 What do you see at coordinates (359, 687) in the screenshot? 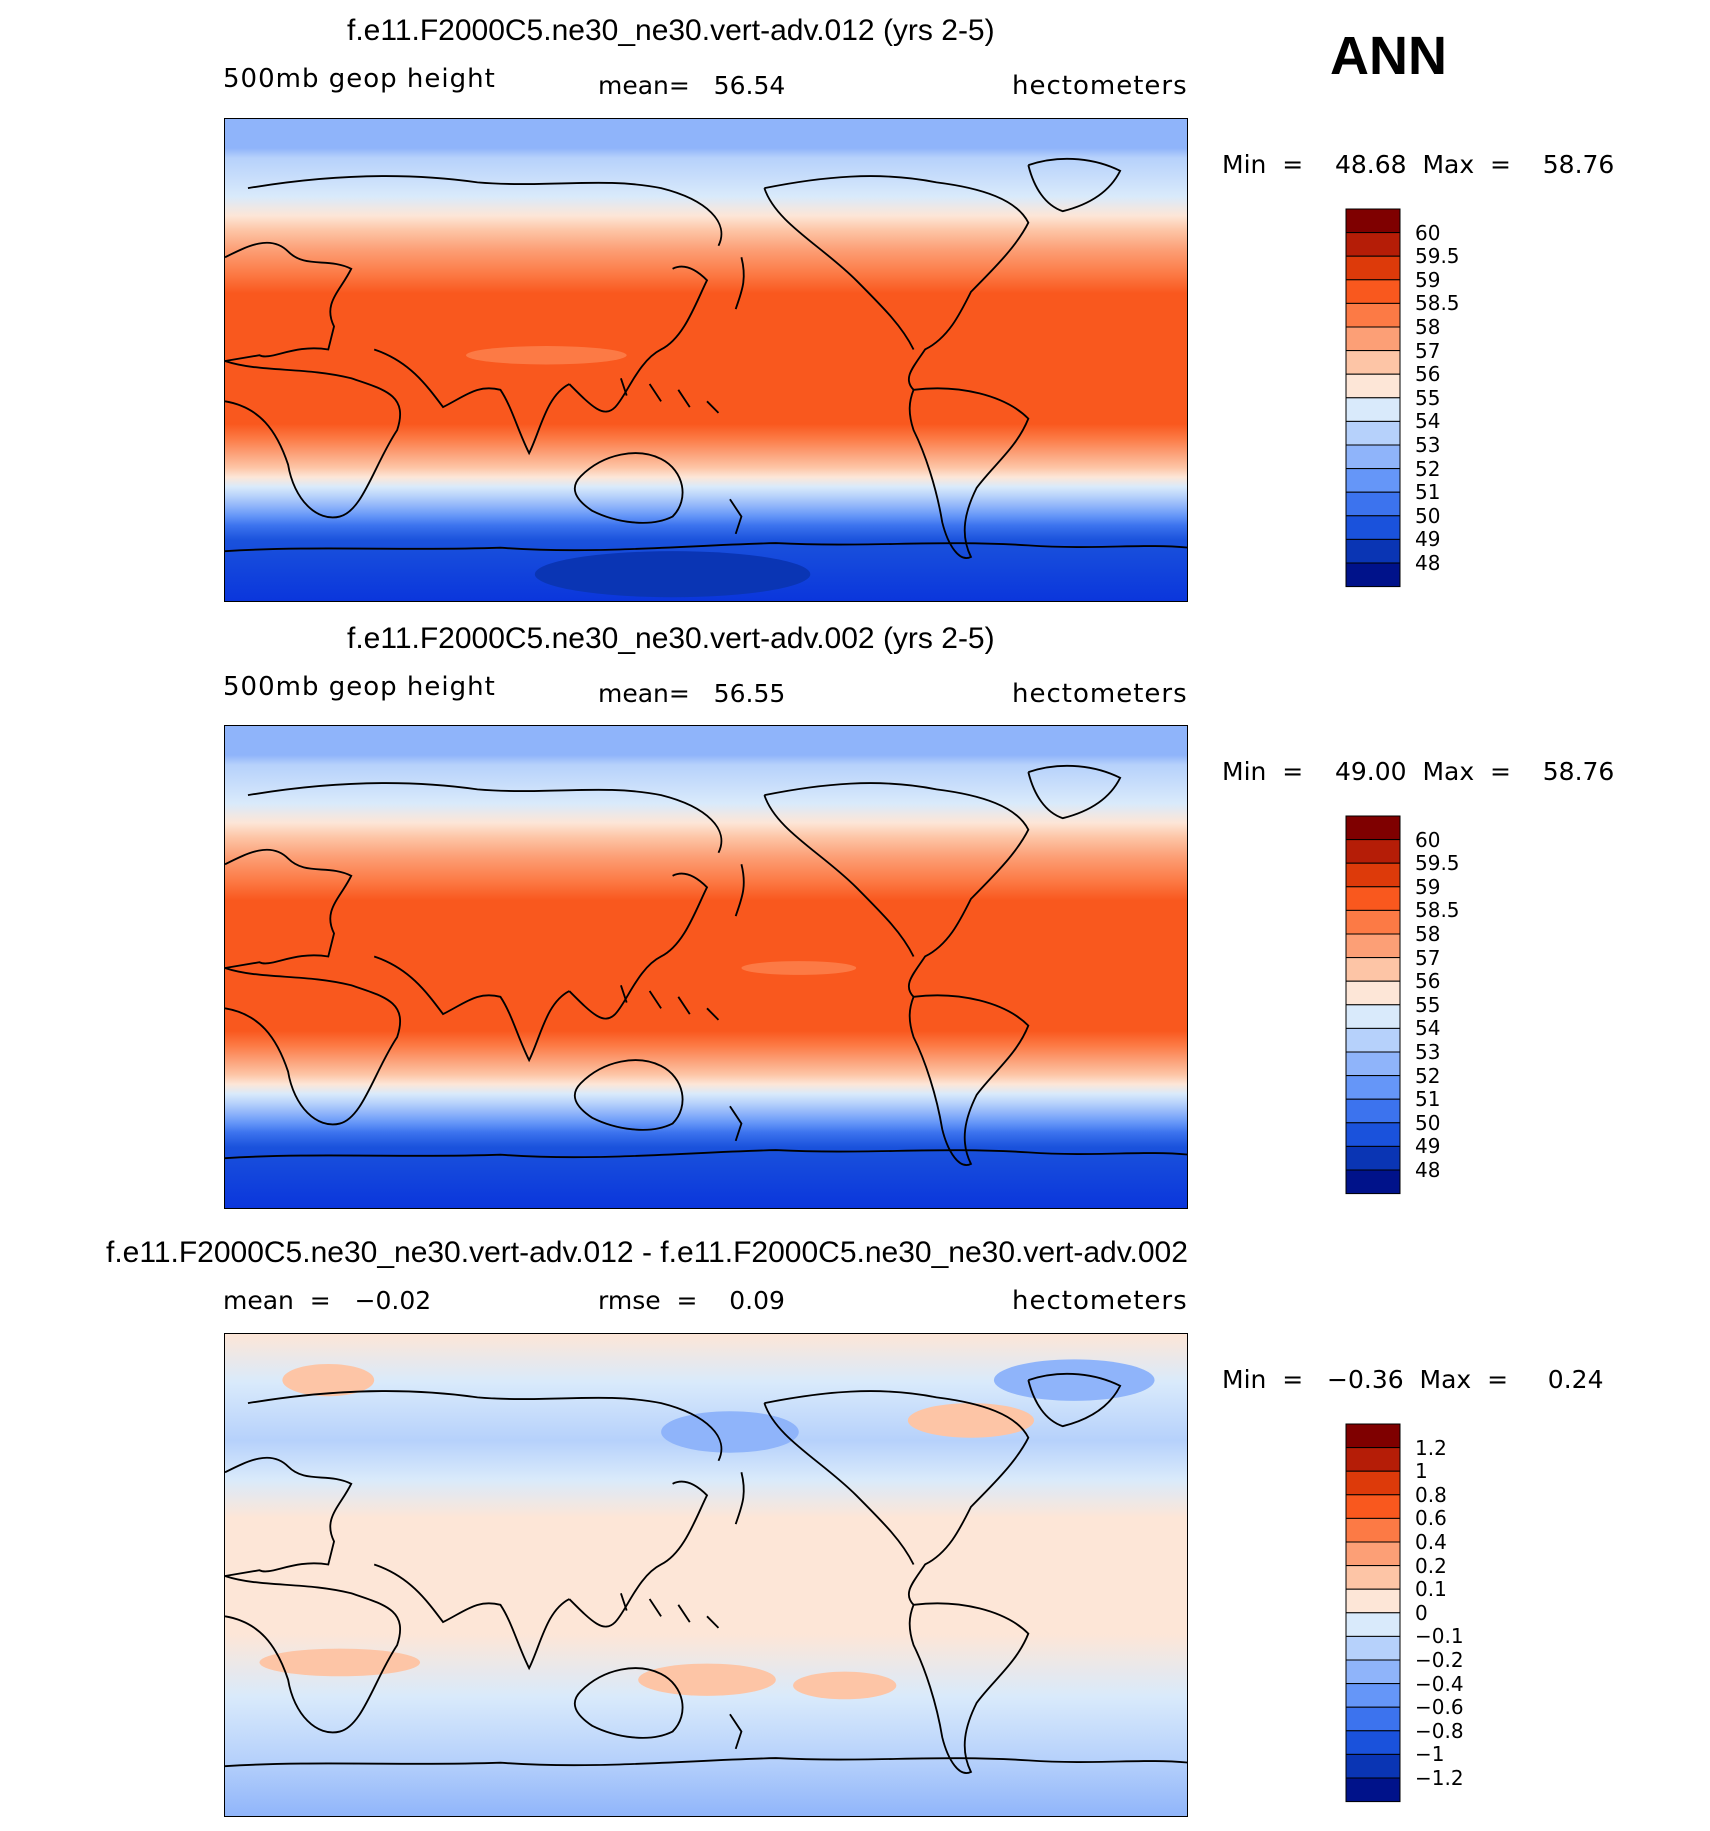
I see `panel2-variable-label: 500mb geop height` at bounding box center [359, 687].